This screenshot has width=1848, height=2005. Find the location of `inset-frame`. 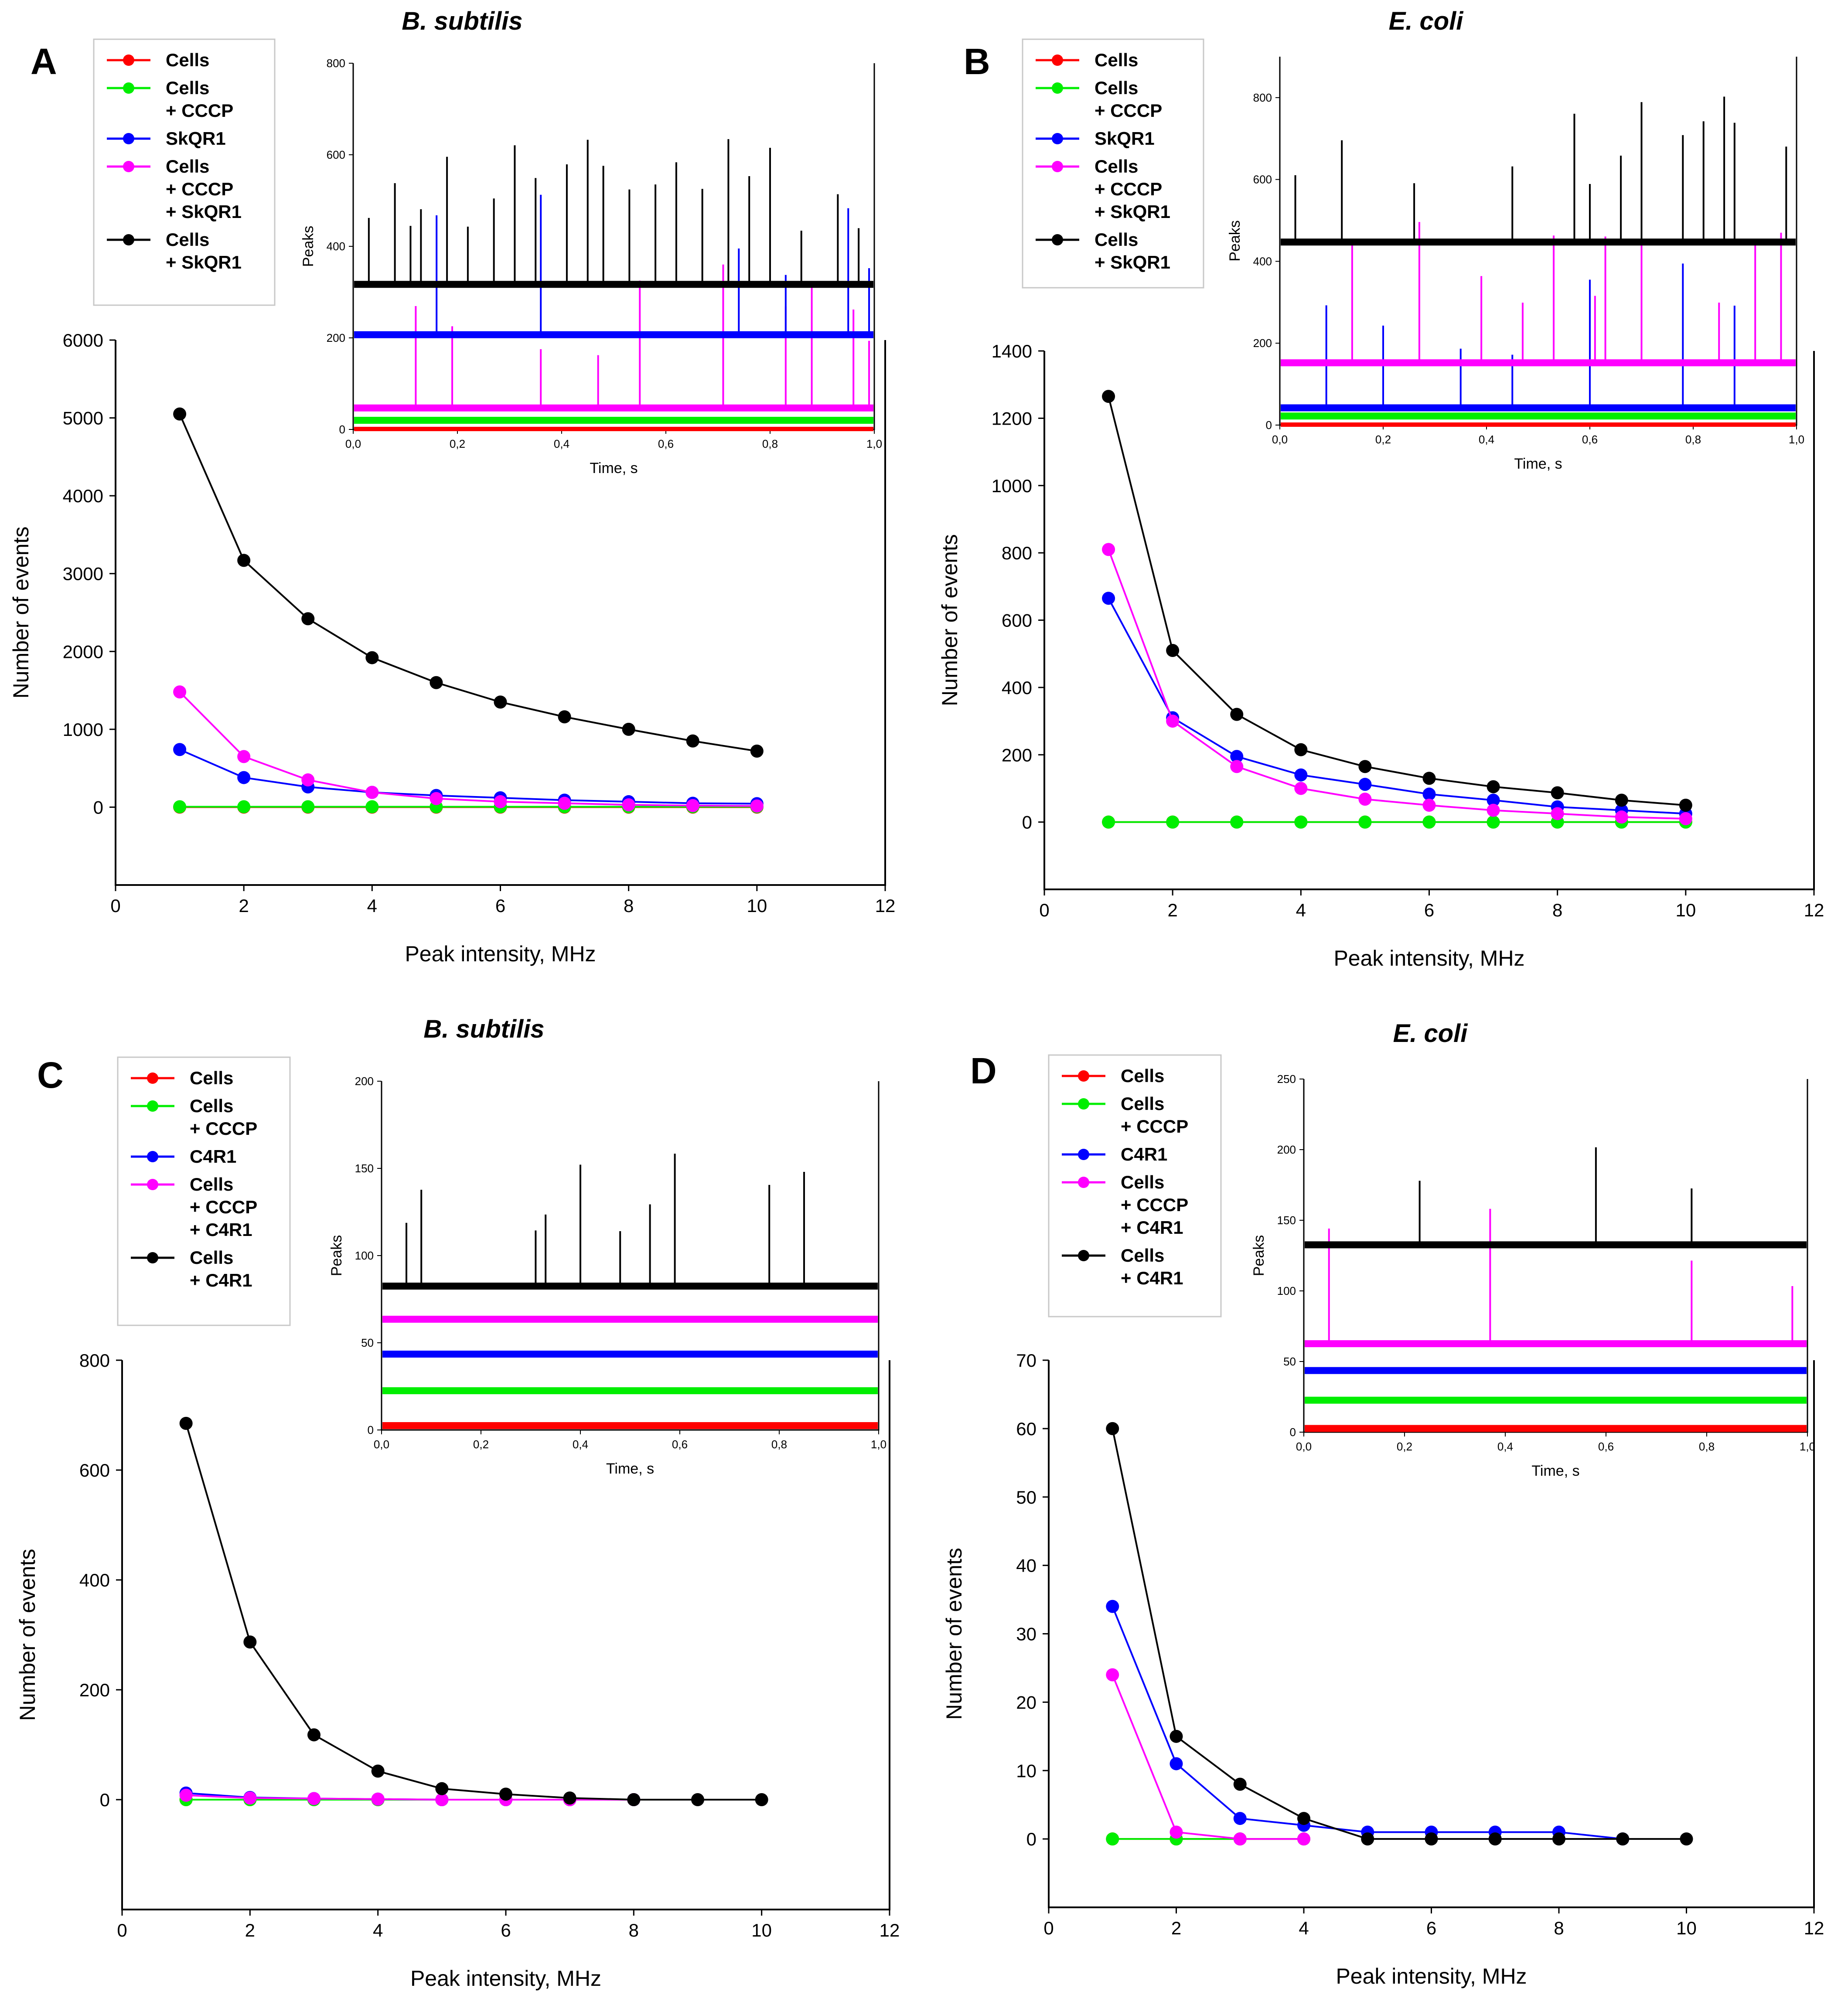

inset-frame is located at coordinates (613, 246).